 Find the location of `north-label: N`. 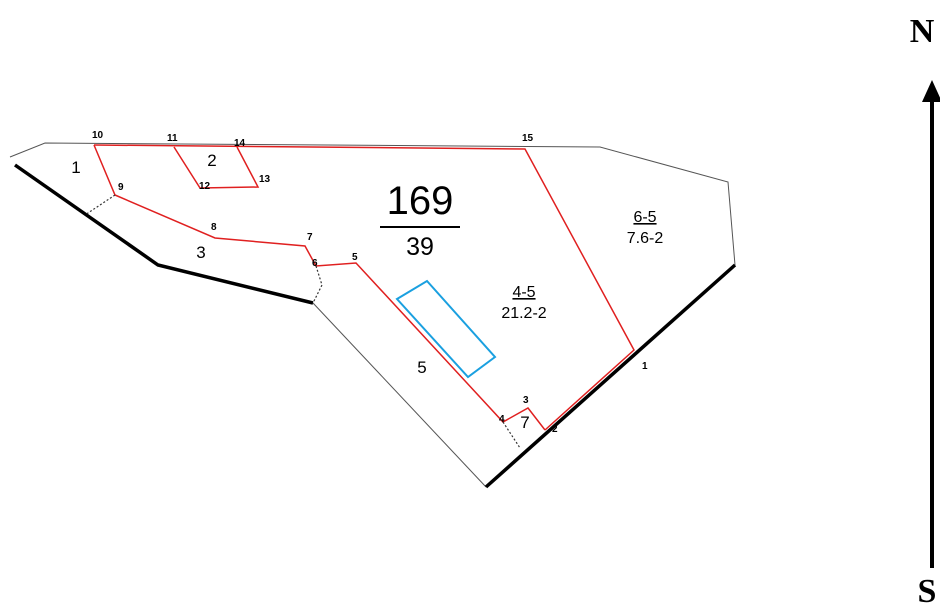

north-label: N is located at coordinates (922, 31).